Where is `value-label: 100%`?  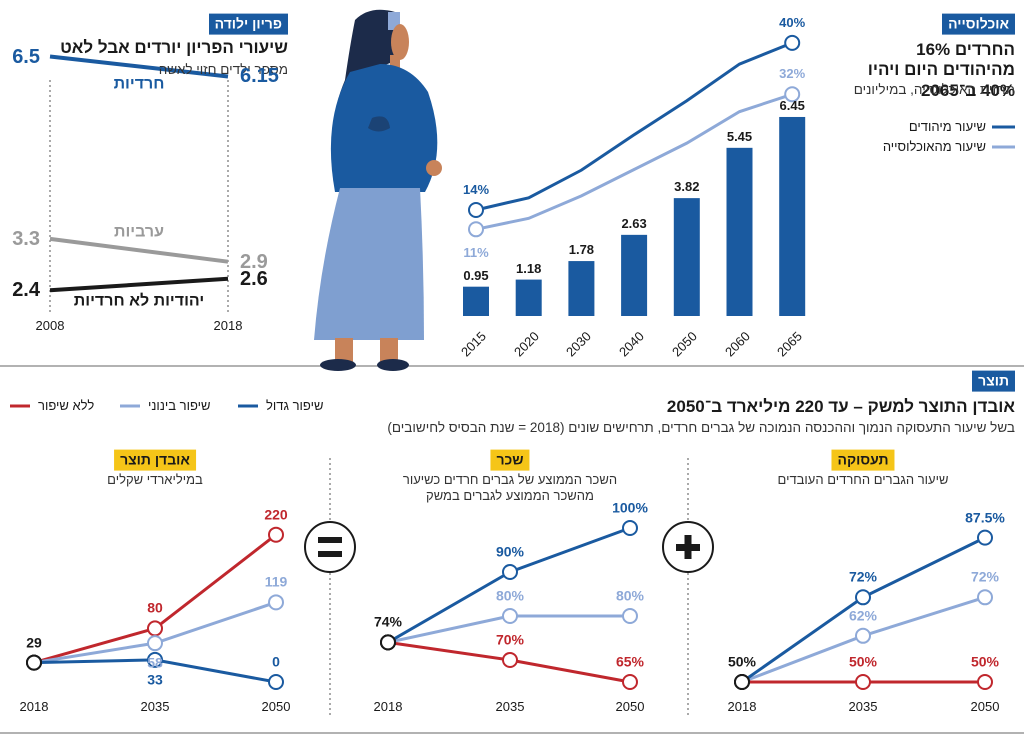
value-label: 100% is located at coordinates (630, 507).